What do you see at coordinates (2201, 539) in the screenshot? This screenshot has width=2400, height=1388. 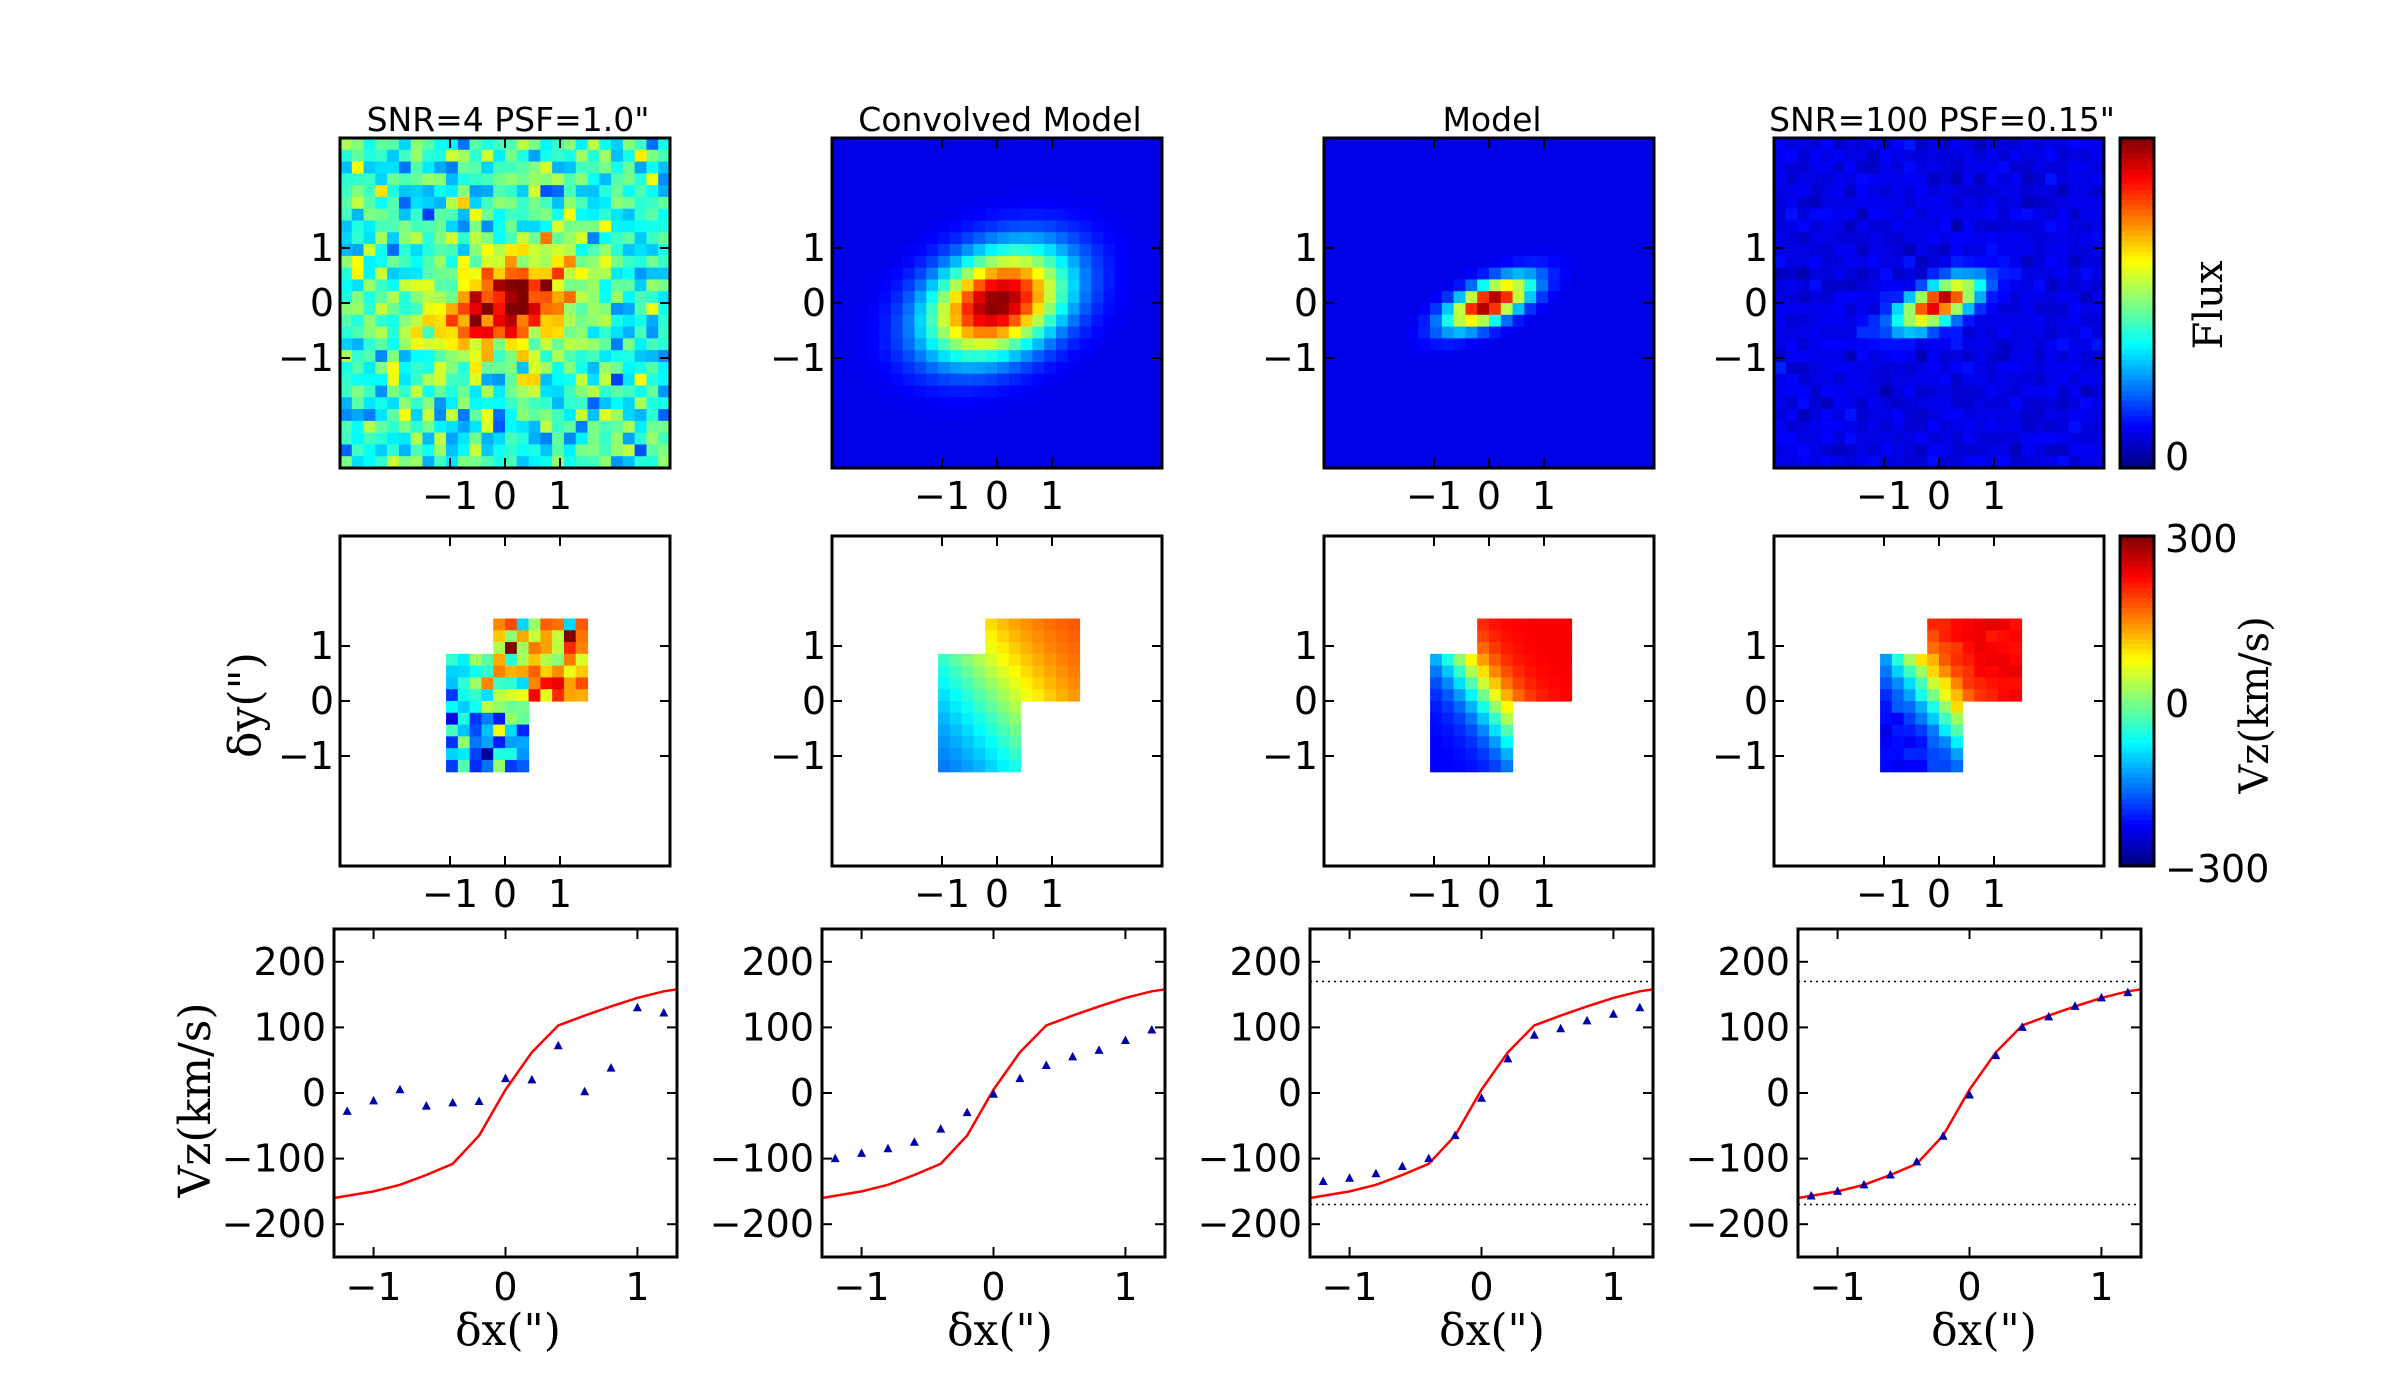 I see `velocity-colorbar-tick-top: 300` at bounding box center [2201, 539].